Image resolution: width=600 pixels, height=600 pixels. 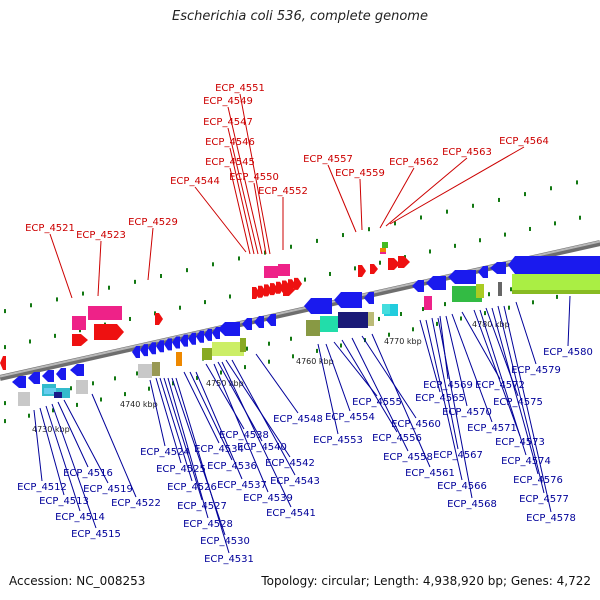 What do you see at coordinates (538, 480) in the screenshot?
I see `gene-label: ECP_4576` at bounding box center [538, 480].